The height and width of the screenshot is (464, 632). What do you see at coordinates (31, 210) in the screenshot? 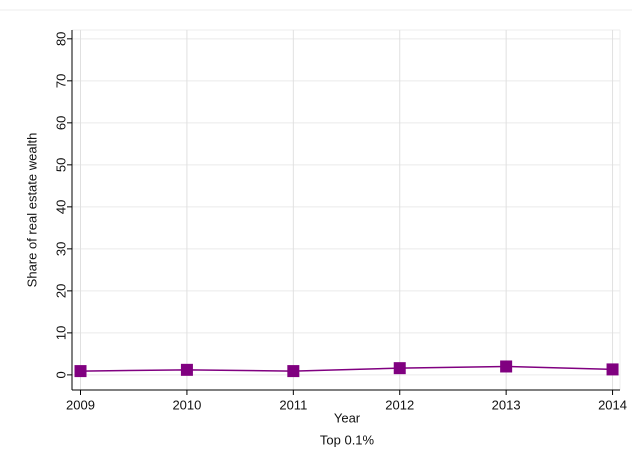
I see `y-axis-title: Share of real estate wealth` at bounding box center [31, 210].